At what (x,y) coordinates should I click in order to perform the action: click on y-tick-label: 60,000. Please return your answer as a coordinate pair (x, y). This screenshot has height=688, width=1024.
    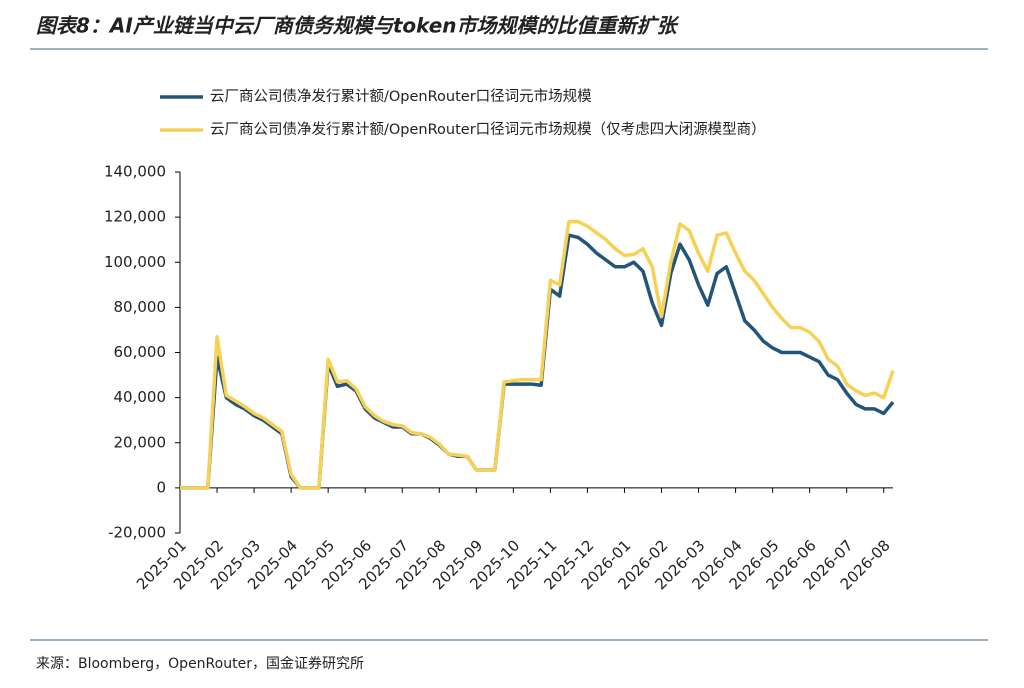
    Looking at the image, I should click on (140, 352).